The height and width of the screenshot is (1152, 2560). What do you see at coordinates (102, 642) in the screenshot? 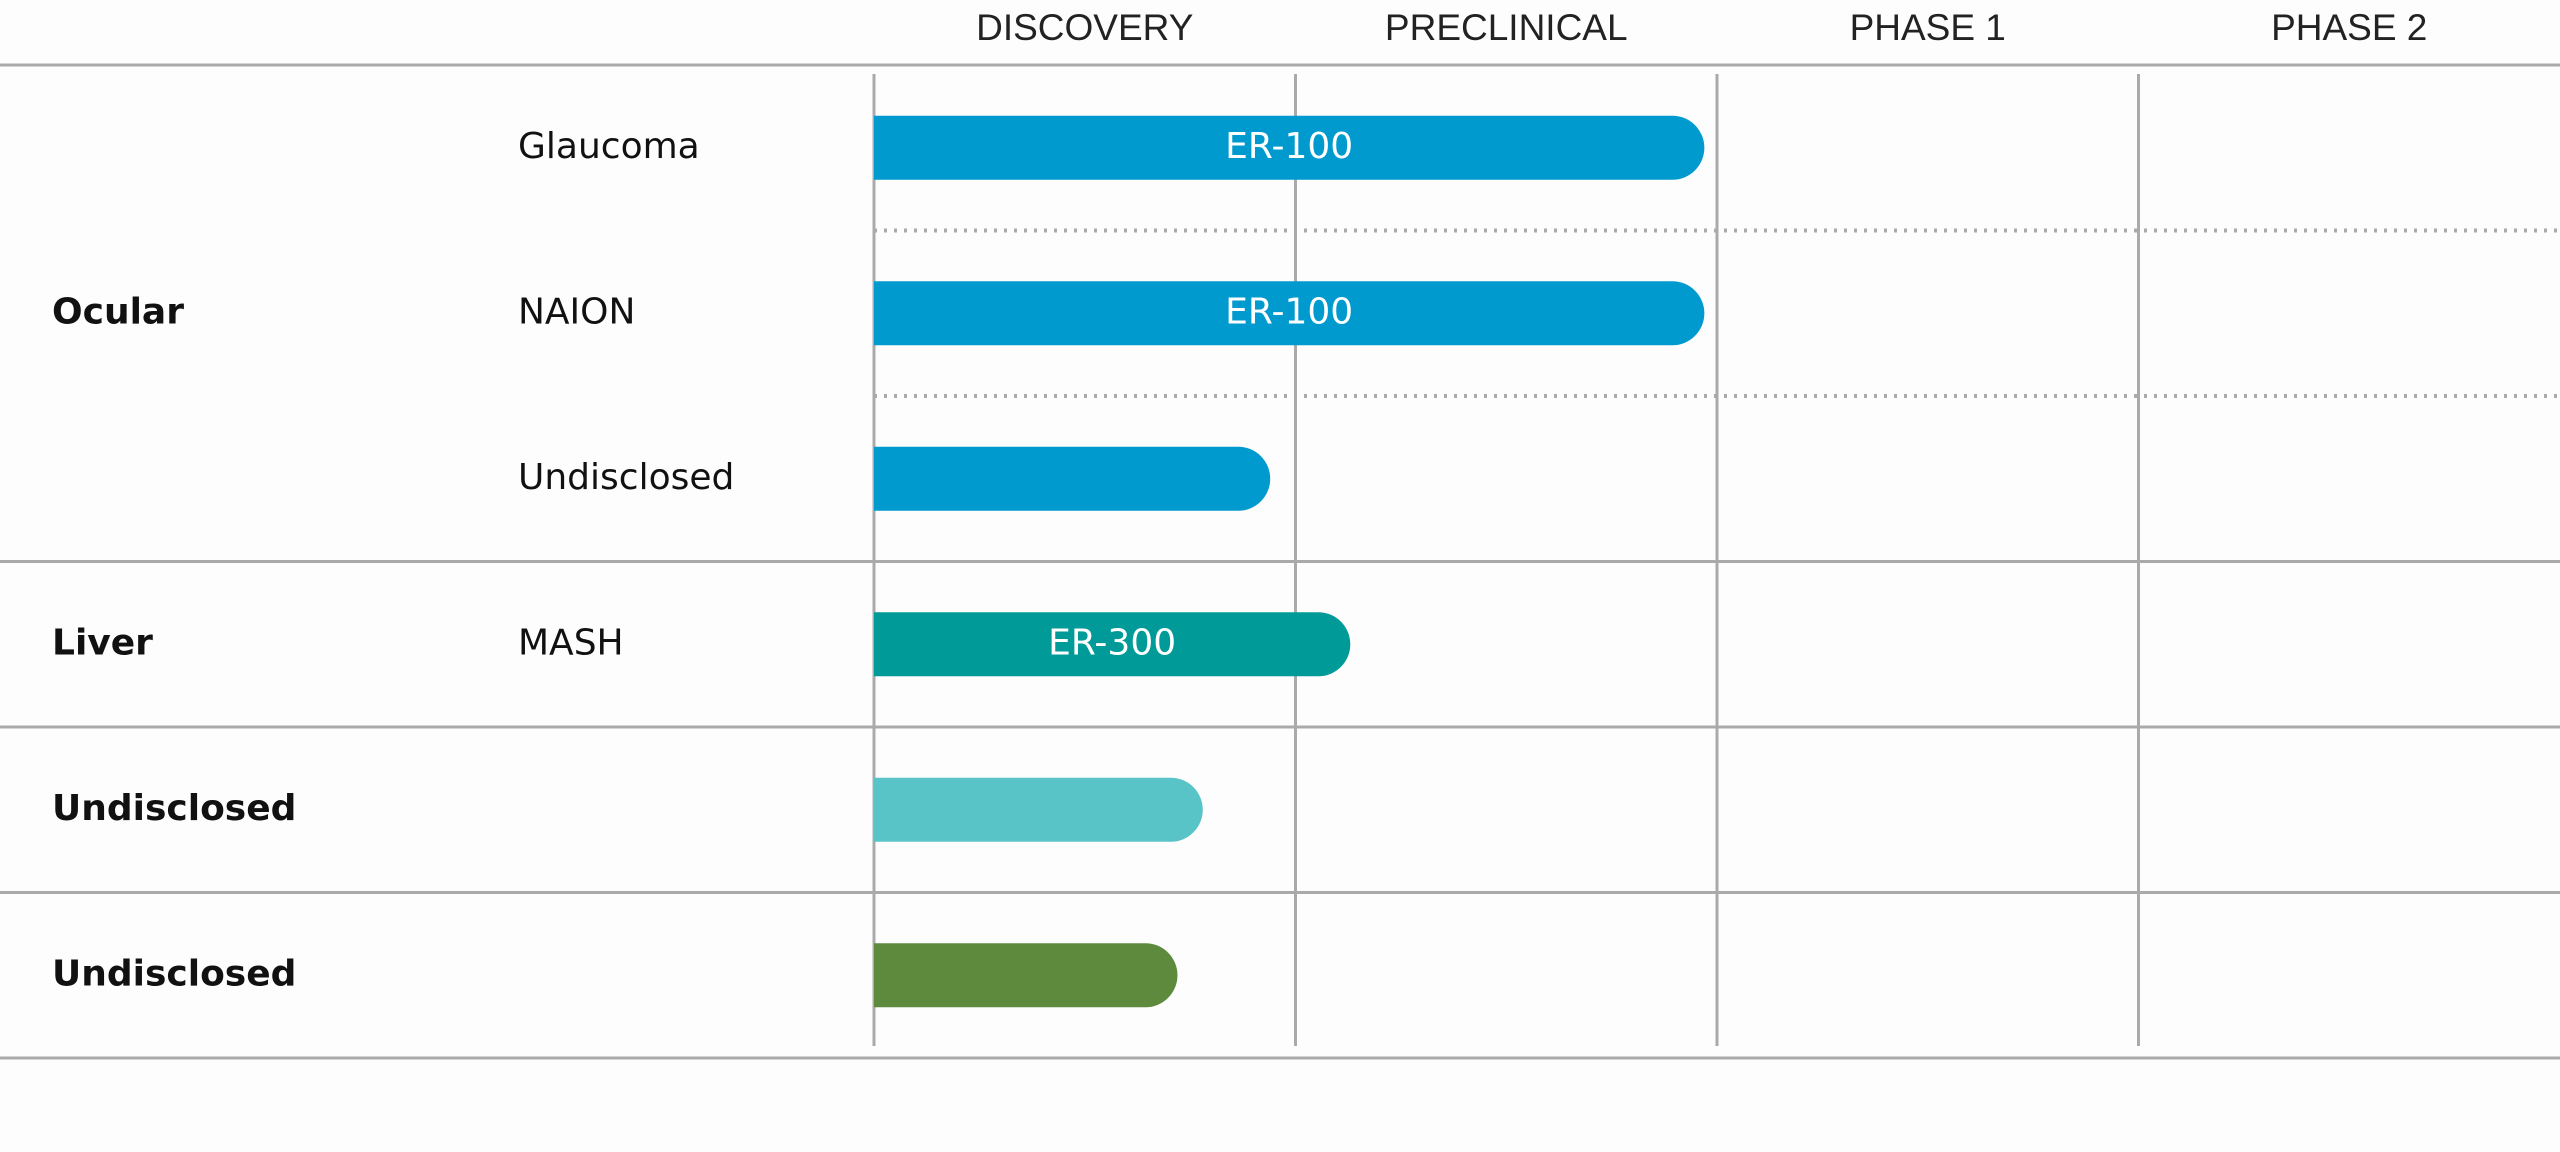
I see `group-label: Liver` at bounding box center [102, 642].